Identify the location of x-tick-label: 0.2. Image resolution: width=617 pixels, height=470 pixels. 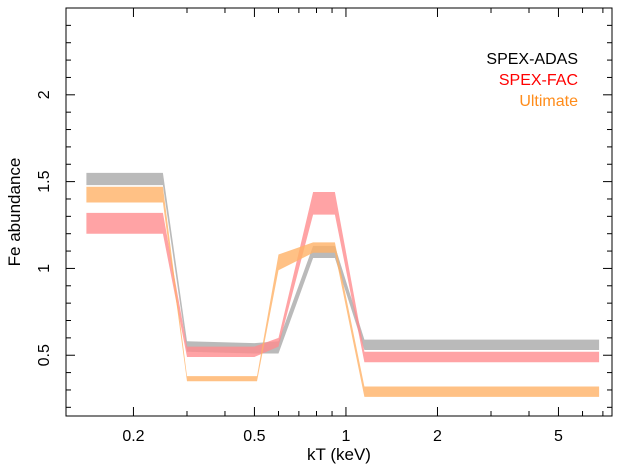
(133, 436).